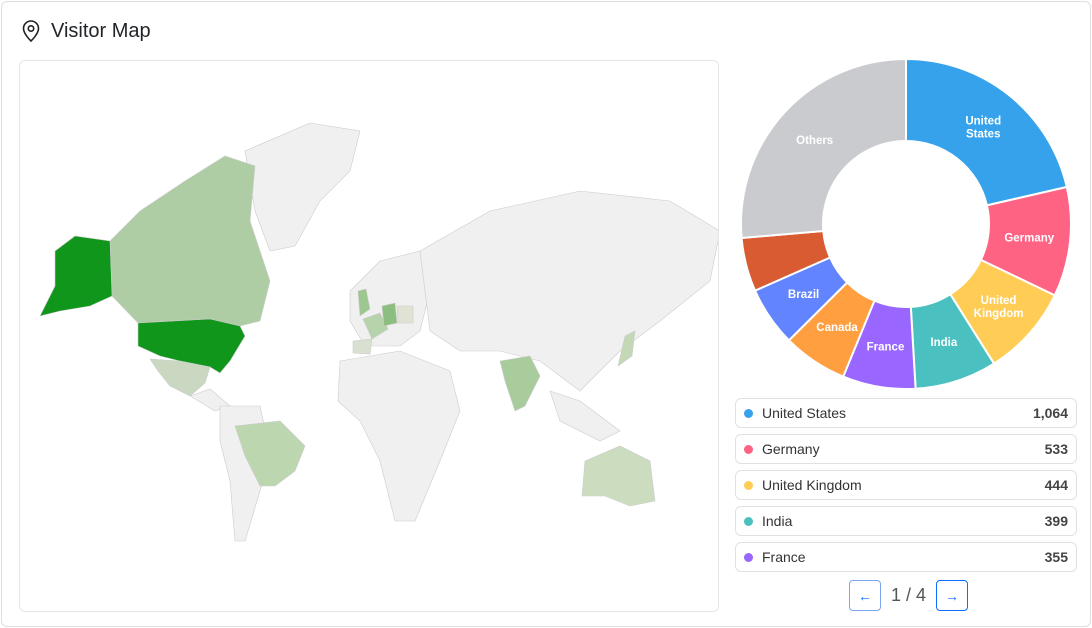 Image resolution: width=1092 pixels, height=628 pixels. What do you see at coordinates (101, 30) in the screenshot?
I see `card-title: Visitor Map` at bounding box center [101, 30].